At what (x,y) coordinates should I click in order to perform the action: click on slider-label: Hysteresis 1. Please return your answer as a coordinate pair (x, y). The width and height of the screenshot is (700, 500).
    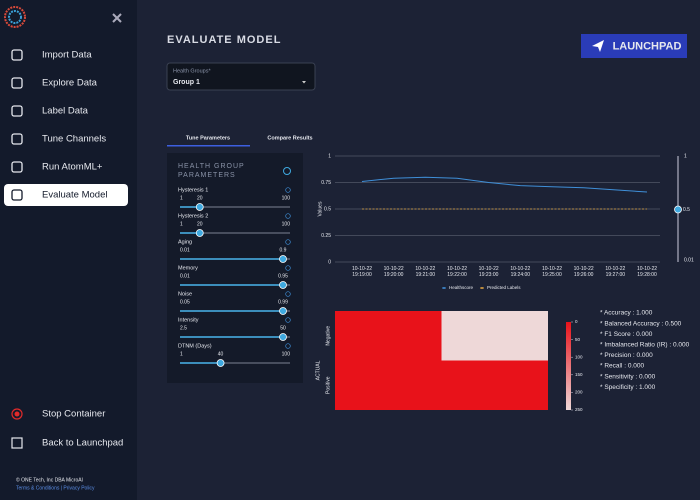
    Looking at the image, I should click on (193, 190).